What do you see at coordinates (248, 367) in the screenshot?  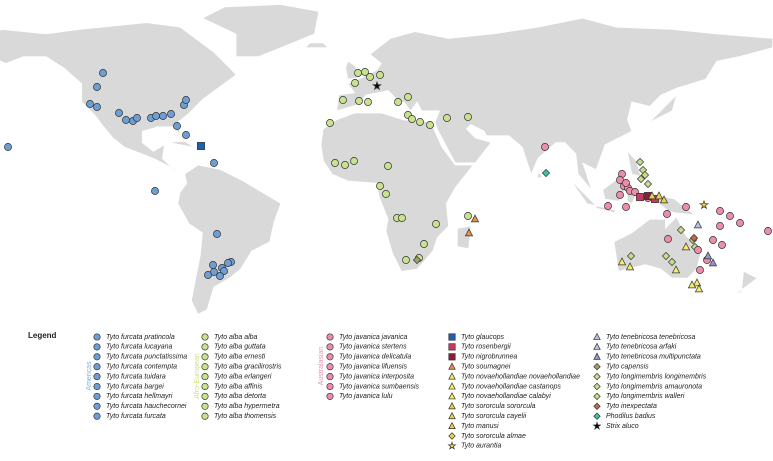 I see `legend-entry: Tyto alba gracilirostris` at bounding box center [248, 367].